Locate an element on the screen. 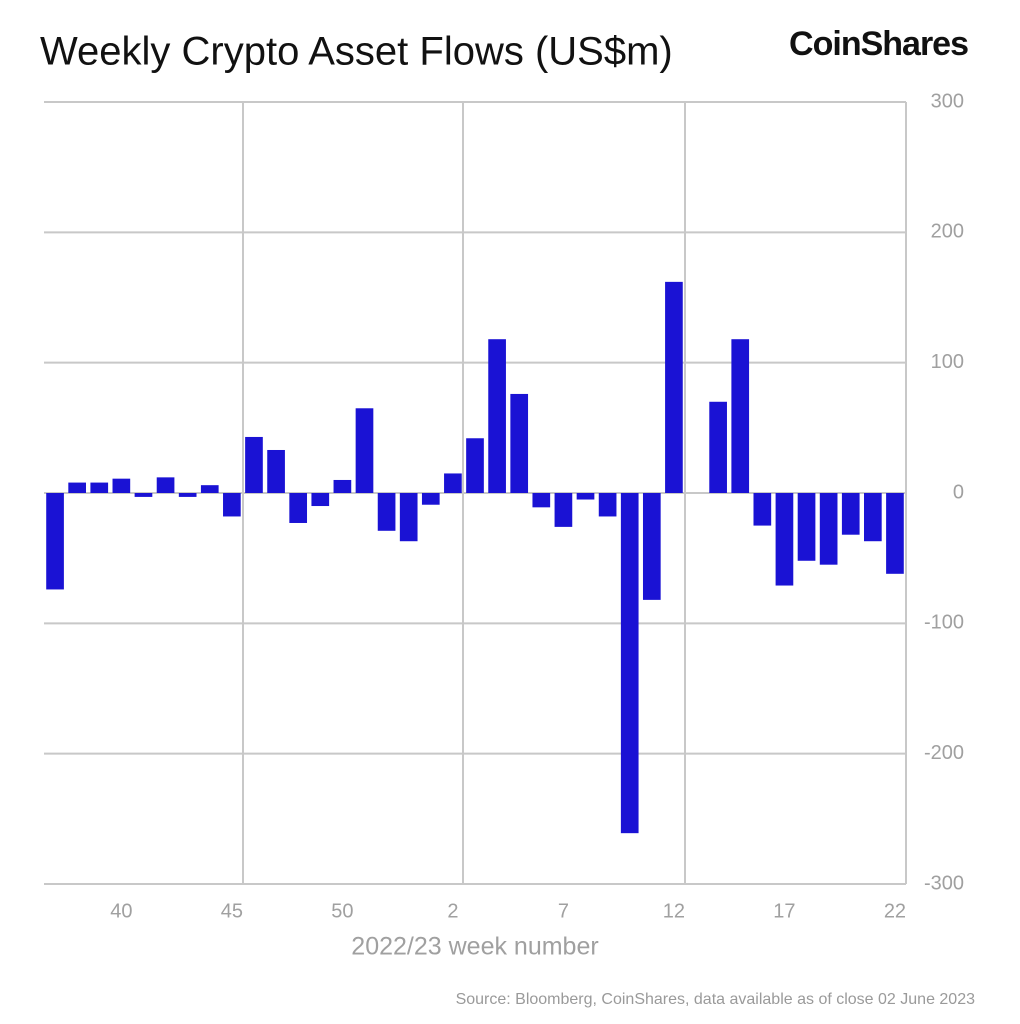 The width and height of the screenshot is (1020, 1024). x-tick-label: 40 is located at coordinates (121, 911).